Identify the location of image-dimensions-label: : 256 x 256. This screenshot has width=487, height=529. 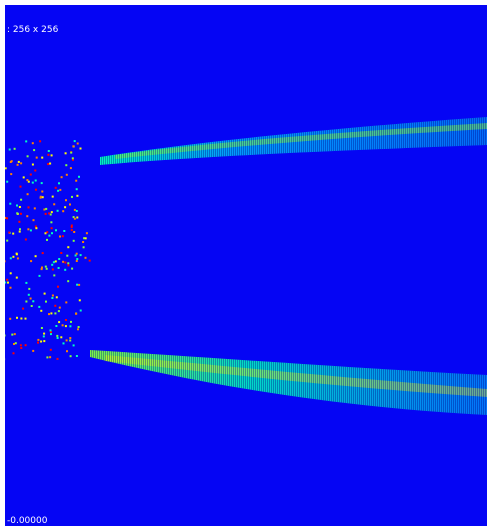
(33, 30).